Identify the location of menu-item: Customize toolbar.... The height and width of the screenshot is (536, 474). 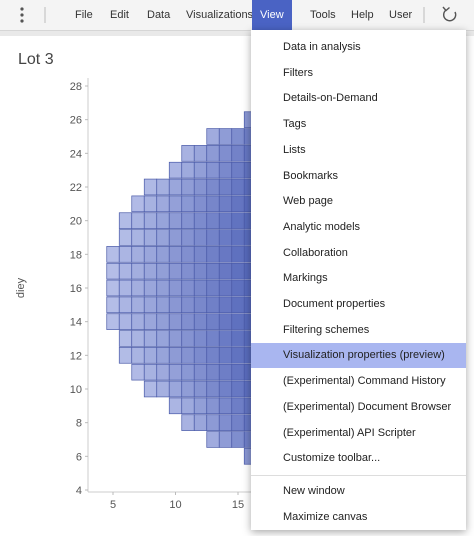
(332, 458).